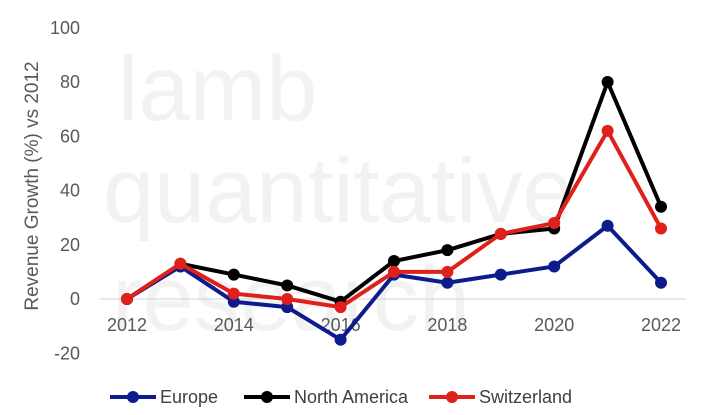  Describe the element at coordinates (217, 89) in the screenshot. I see `watermark-line-1: lamb` at that location.